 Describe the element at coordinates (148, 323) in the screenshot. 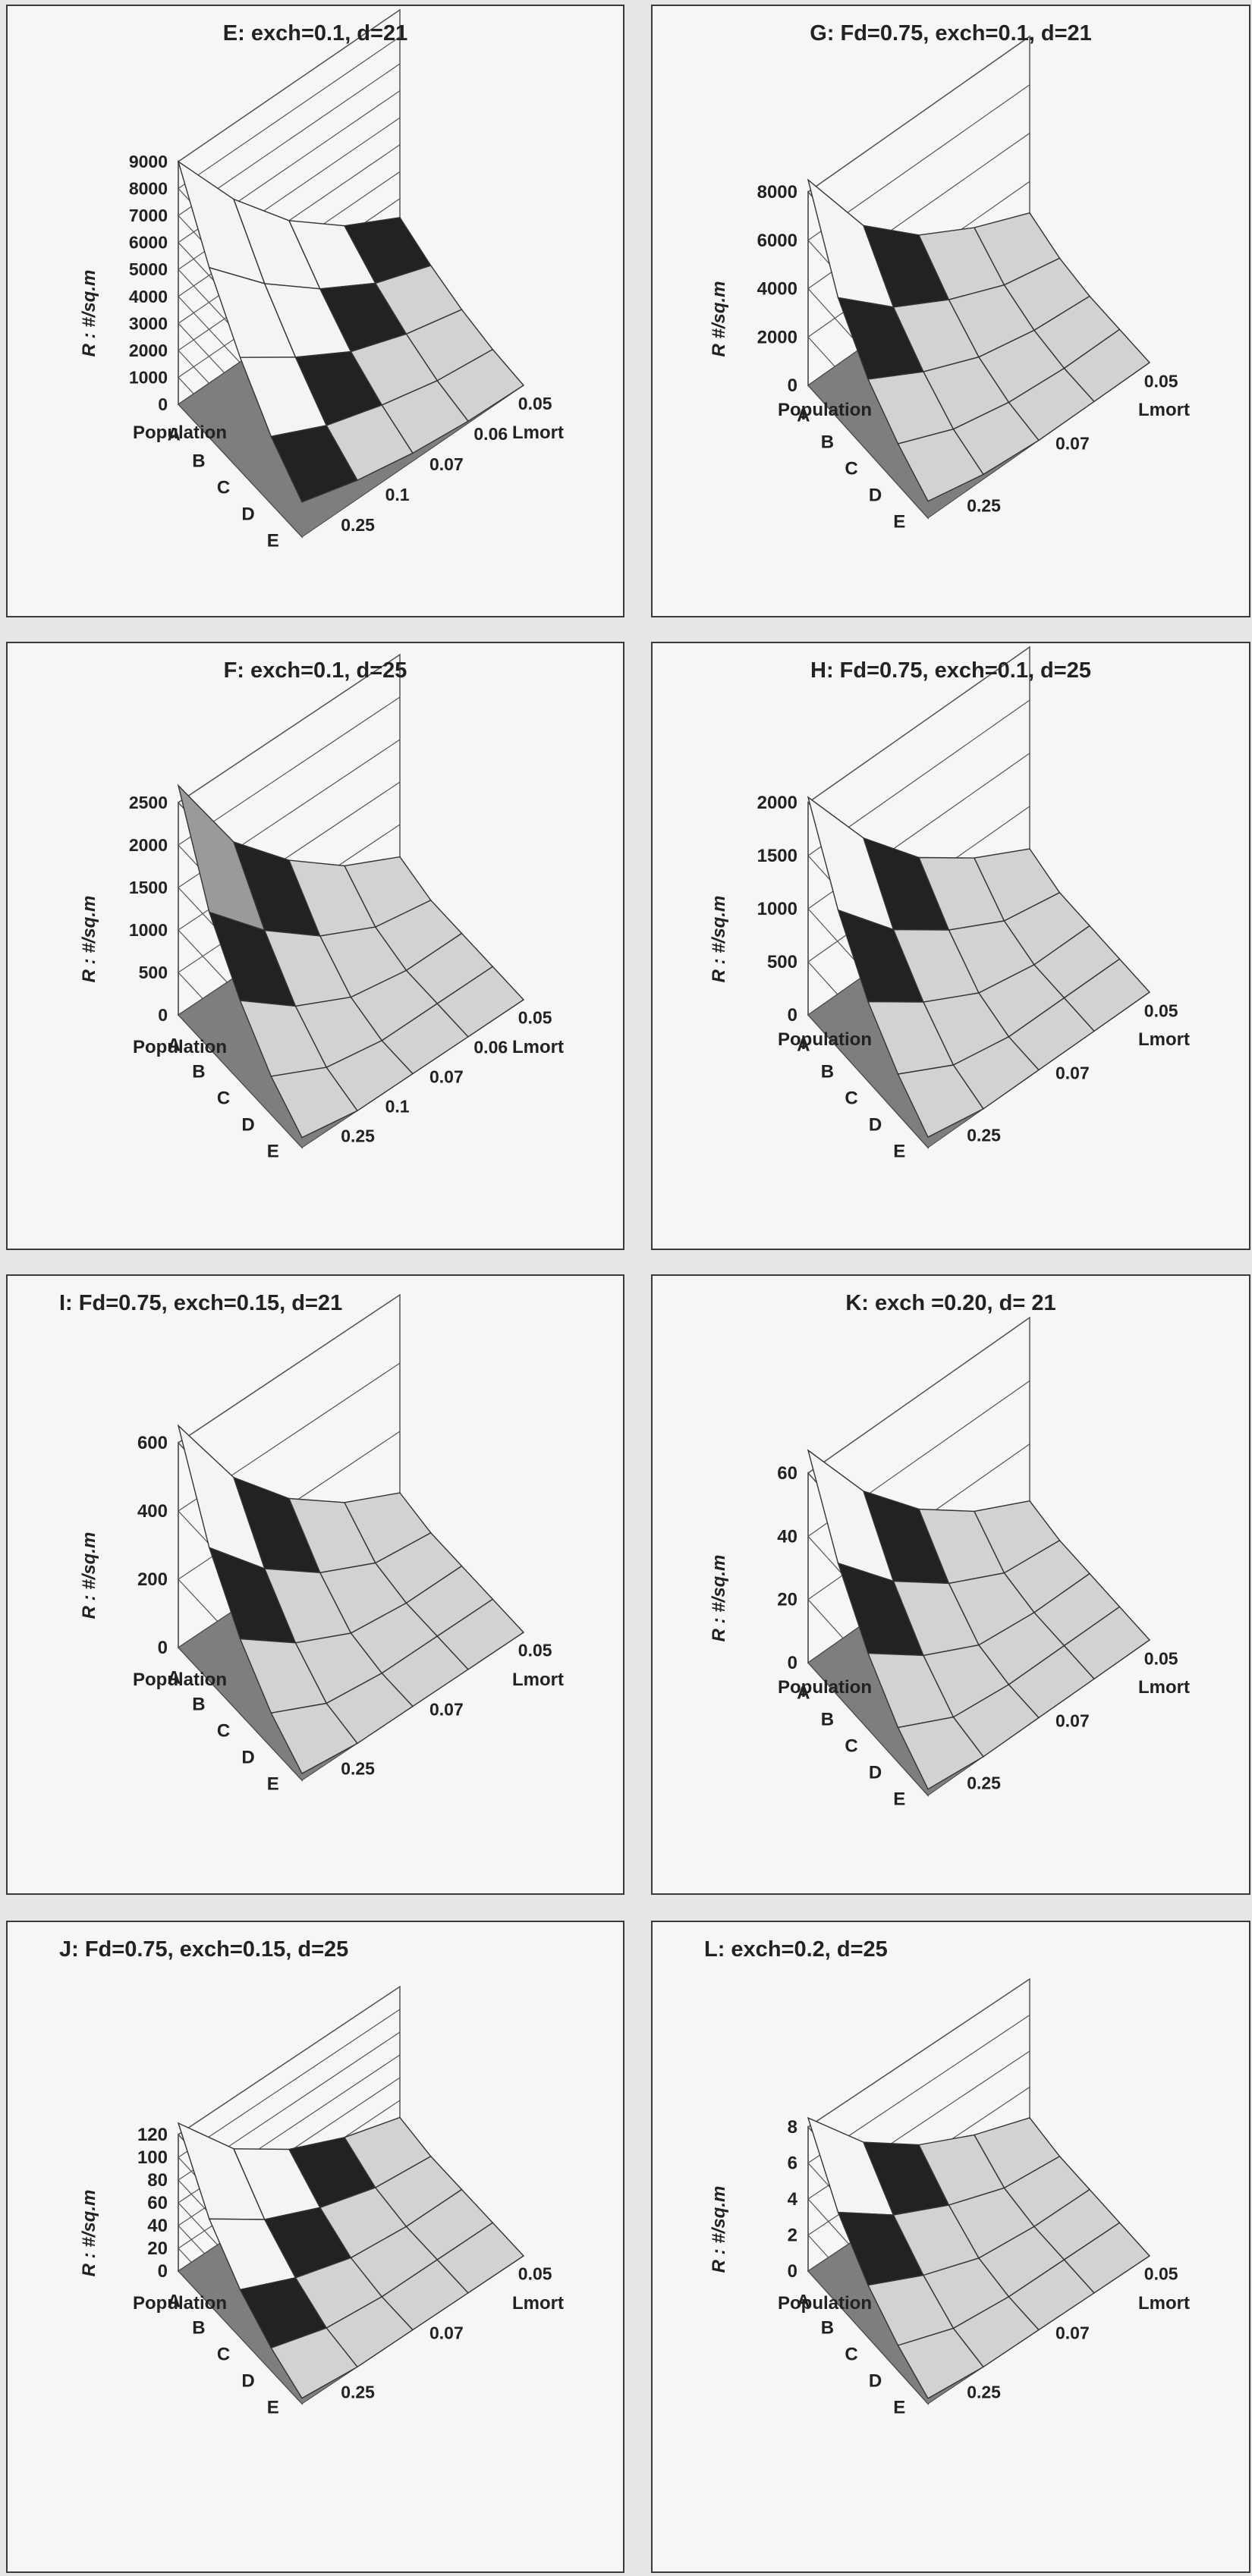

I see `z-tick-label: 3000` at that location.